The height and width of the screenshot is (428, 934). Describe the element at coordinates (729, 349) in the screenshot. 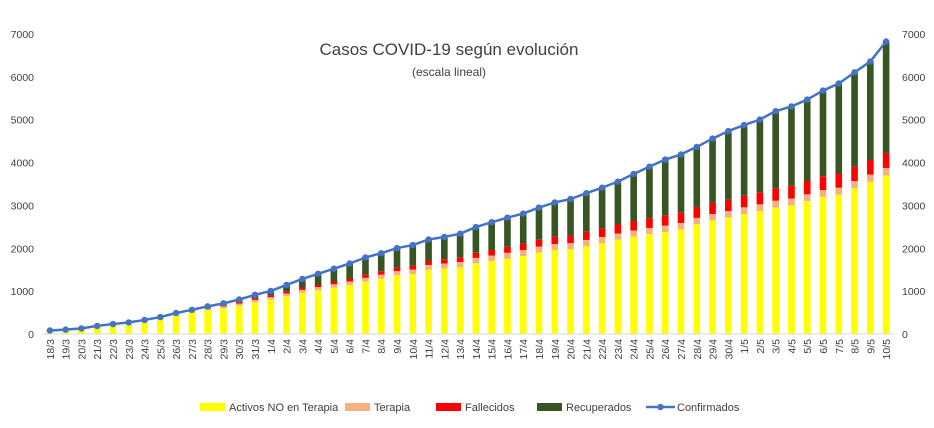

I see `x-tick-label: 30/4` at that location.